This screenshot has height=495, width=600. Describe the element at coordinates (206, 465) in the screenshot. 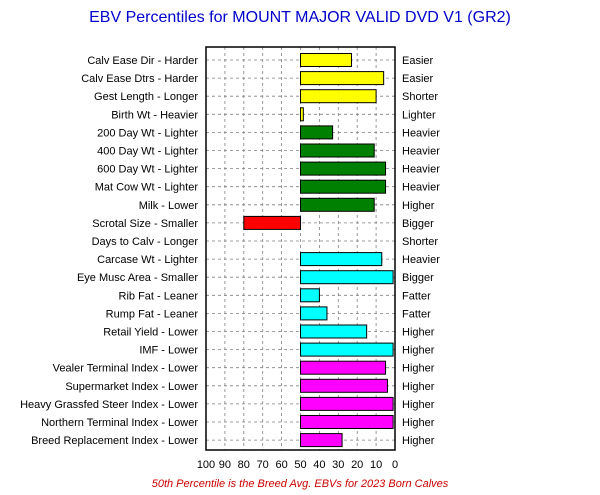

I see `x-tick-label: 100` at that location.